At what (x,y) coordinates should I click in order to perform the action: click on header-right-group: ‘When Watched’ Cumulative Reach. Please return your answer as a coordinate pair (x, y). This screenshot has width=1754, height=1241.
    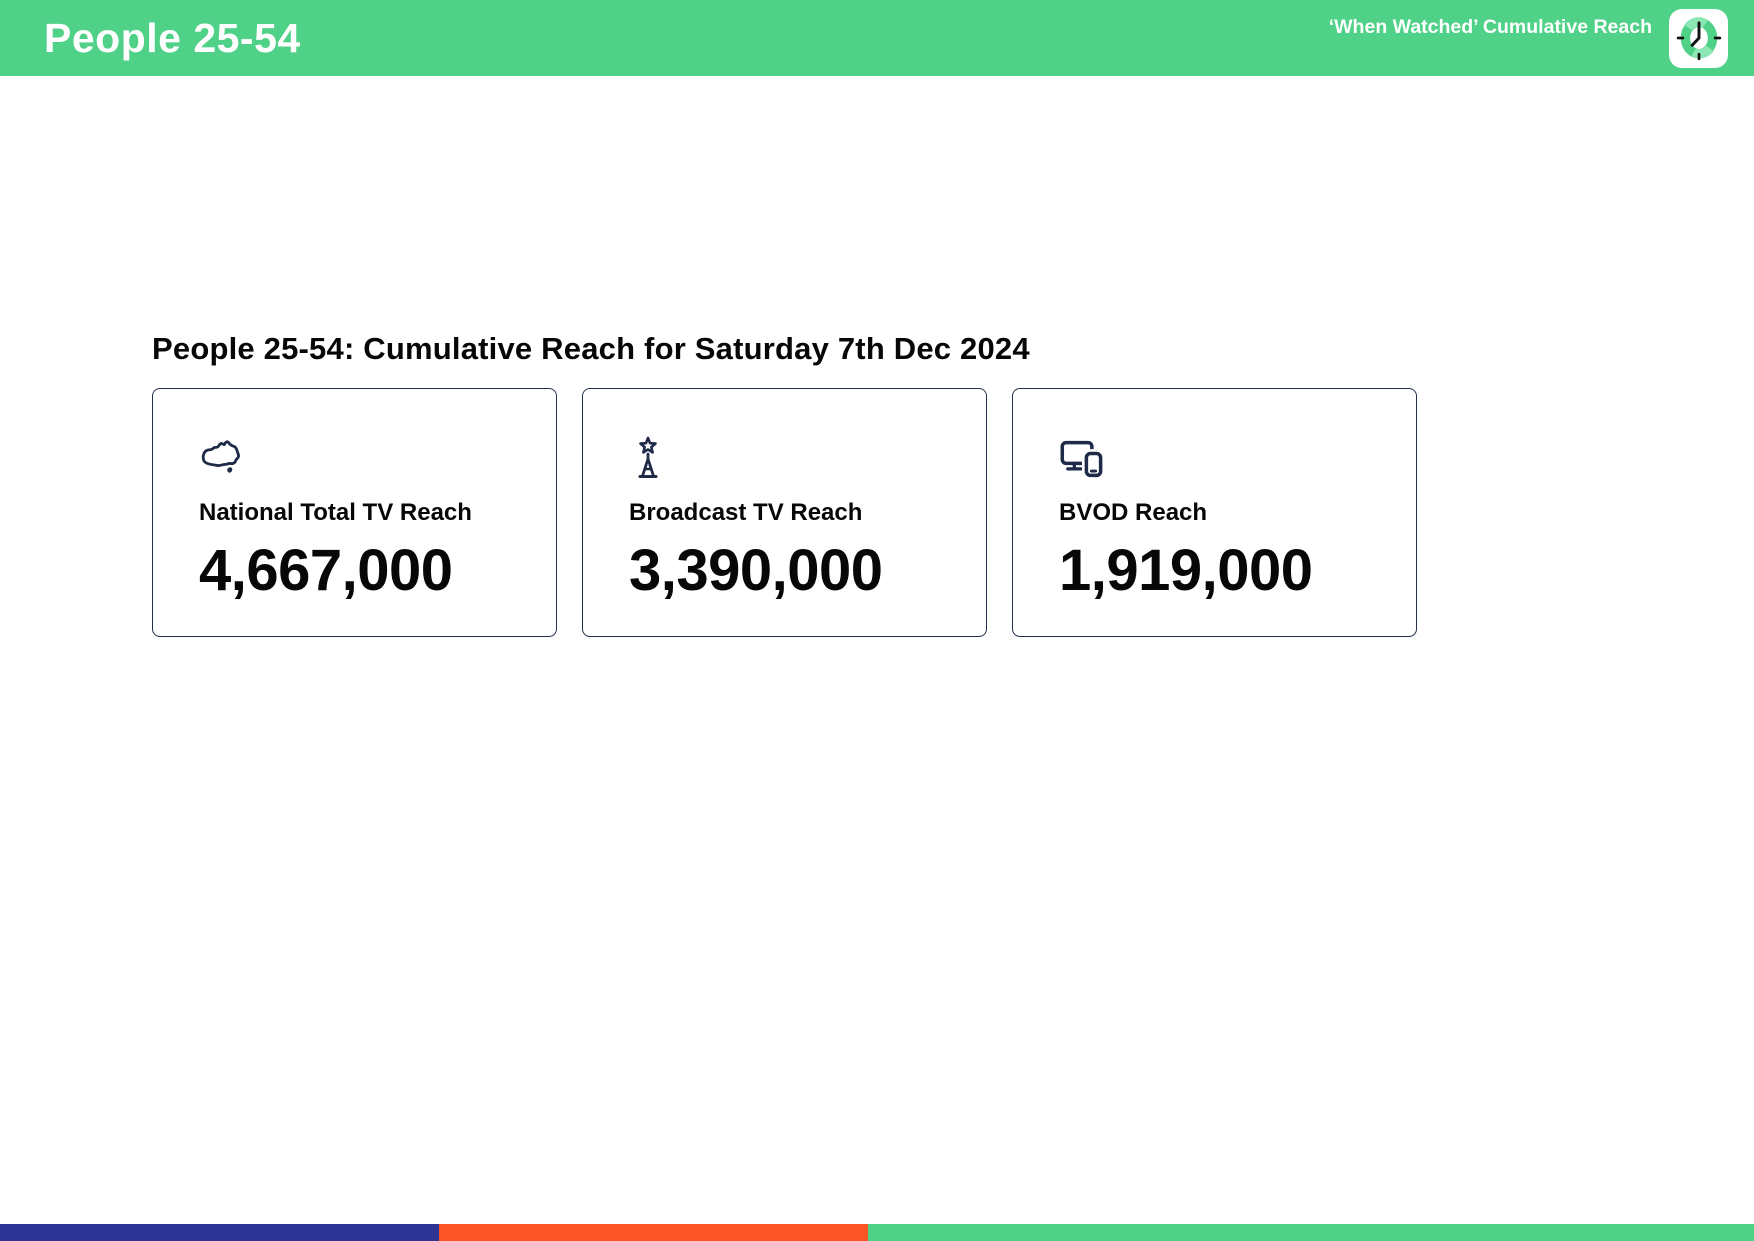
    Looking at the image, I should click on (1528, 38).